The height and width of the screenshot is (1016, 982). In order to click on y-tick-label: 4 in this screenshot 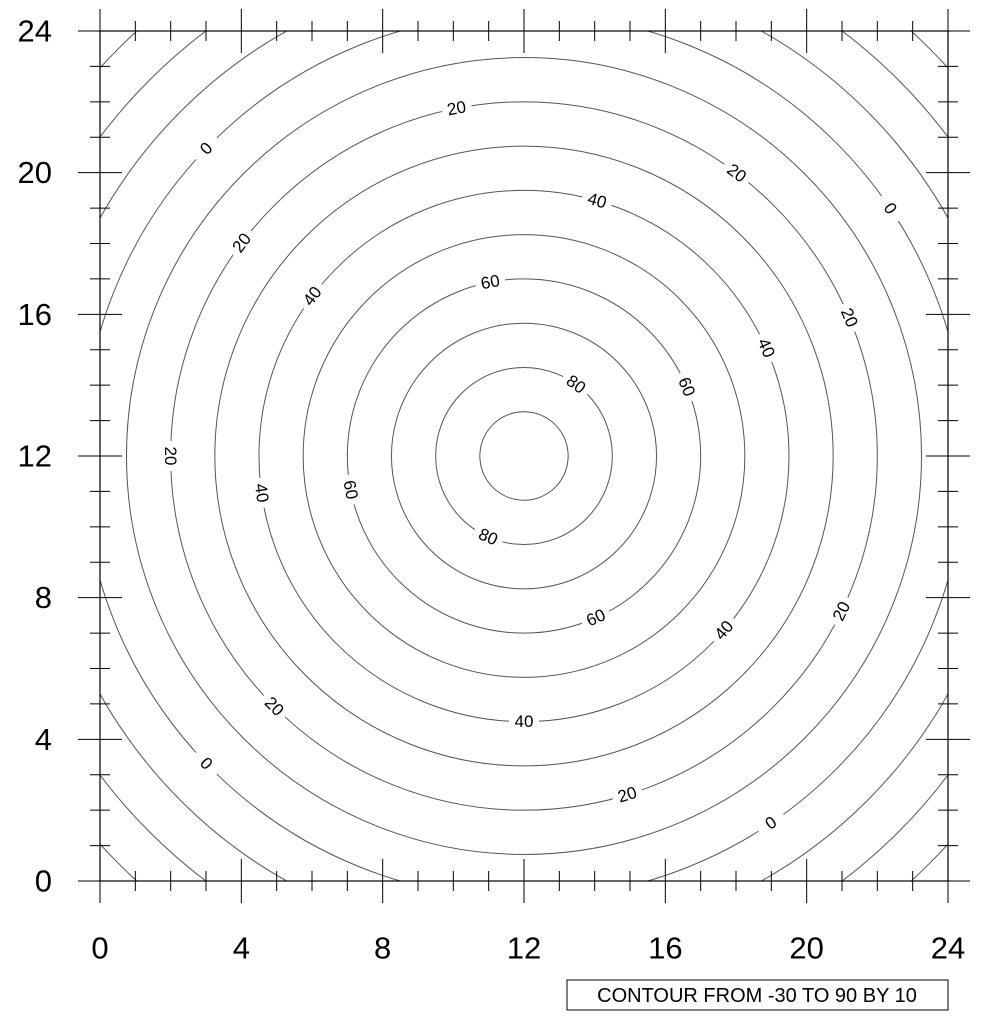, I will do `click(43, 739)`.